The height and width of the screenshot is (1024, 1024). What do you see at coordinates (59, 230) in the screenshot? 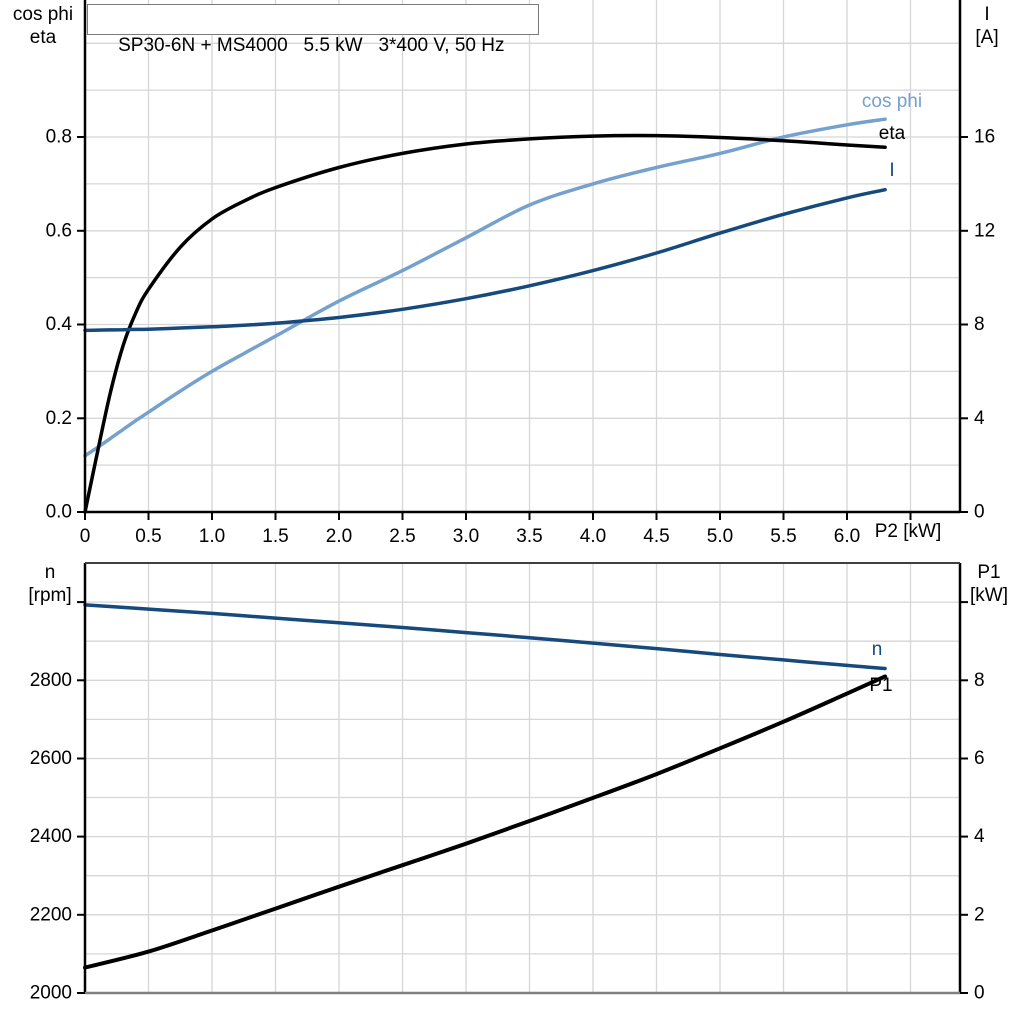
I see `left-tick-label: 0.6` at bounding box center [59, 230].